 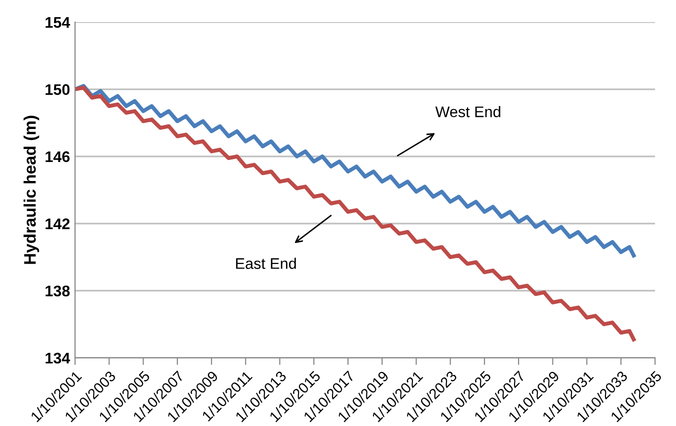 I want to click on y-tick-label: 154, so click(x=58, y=22).